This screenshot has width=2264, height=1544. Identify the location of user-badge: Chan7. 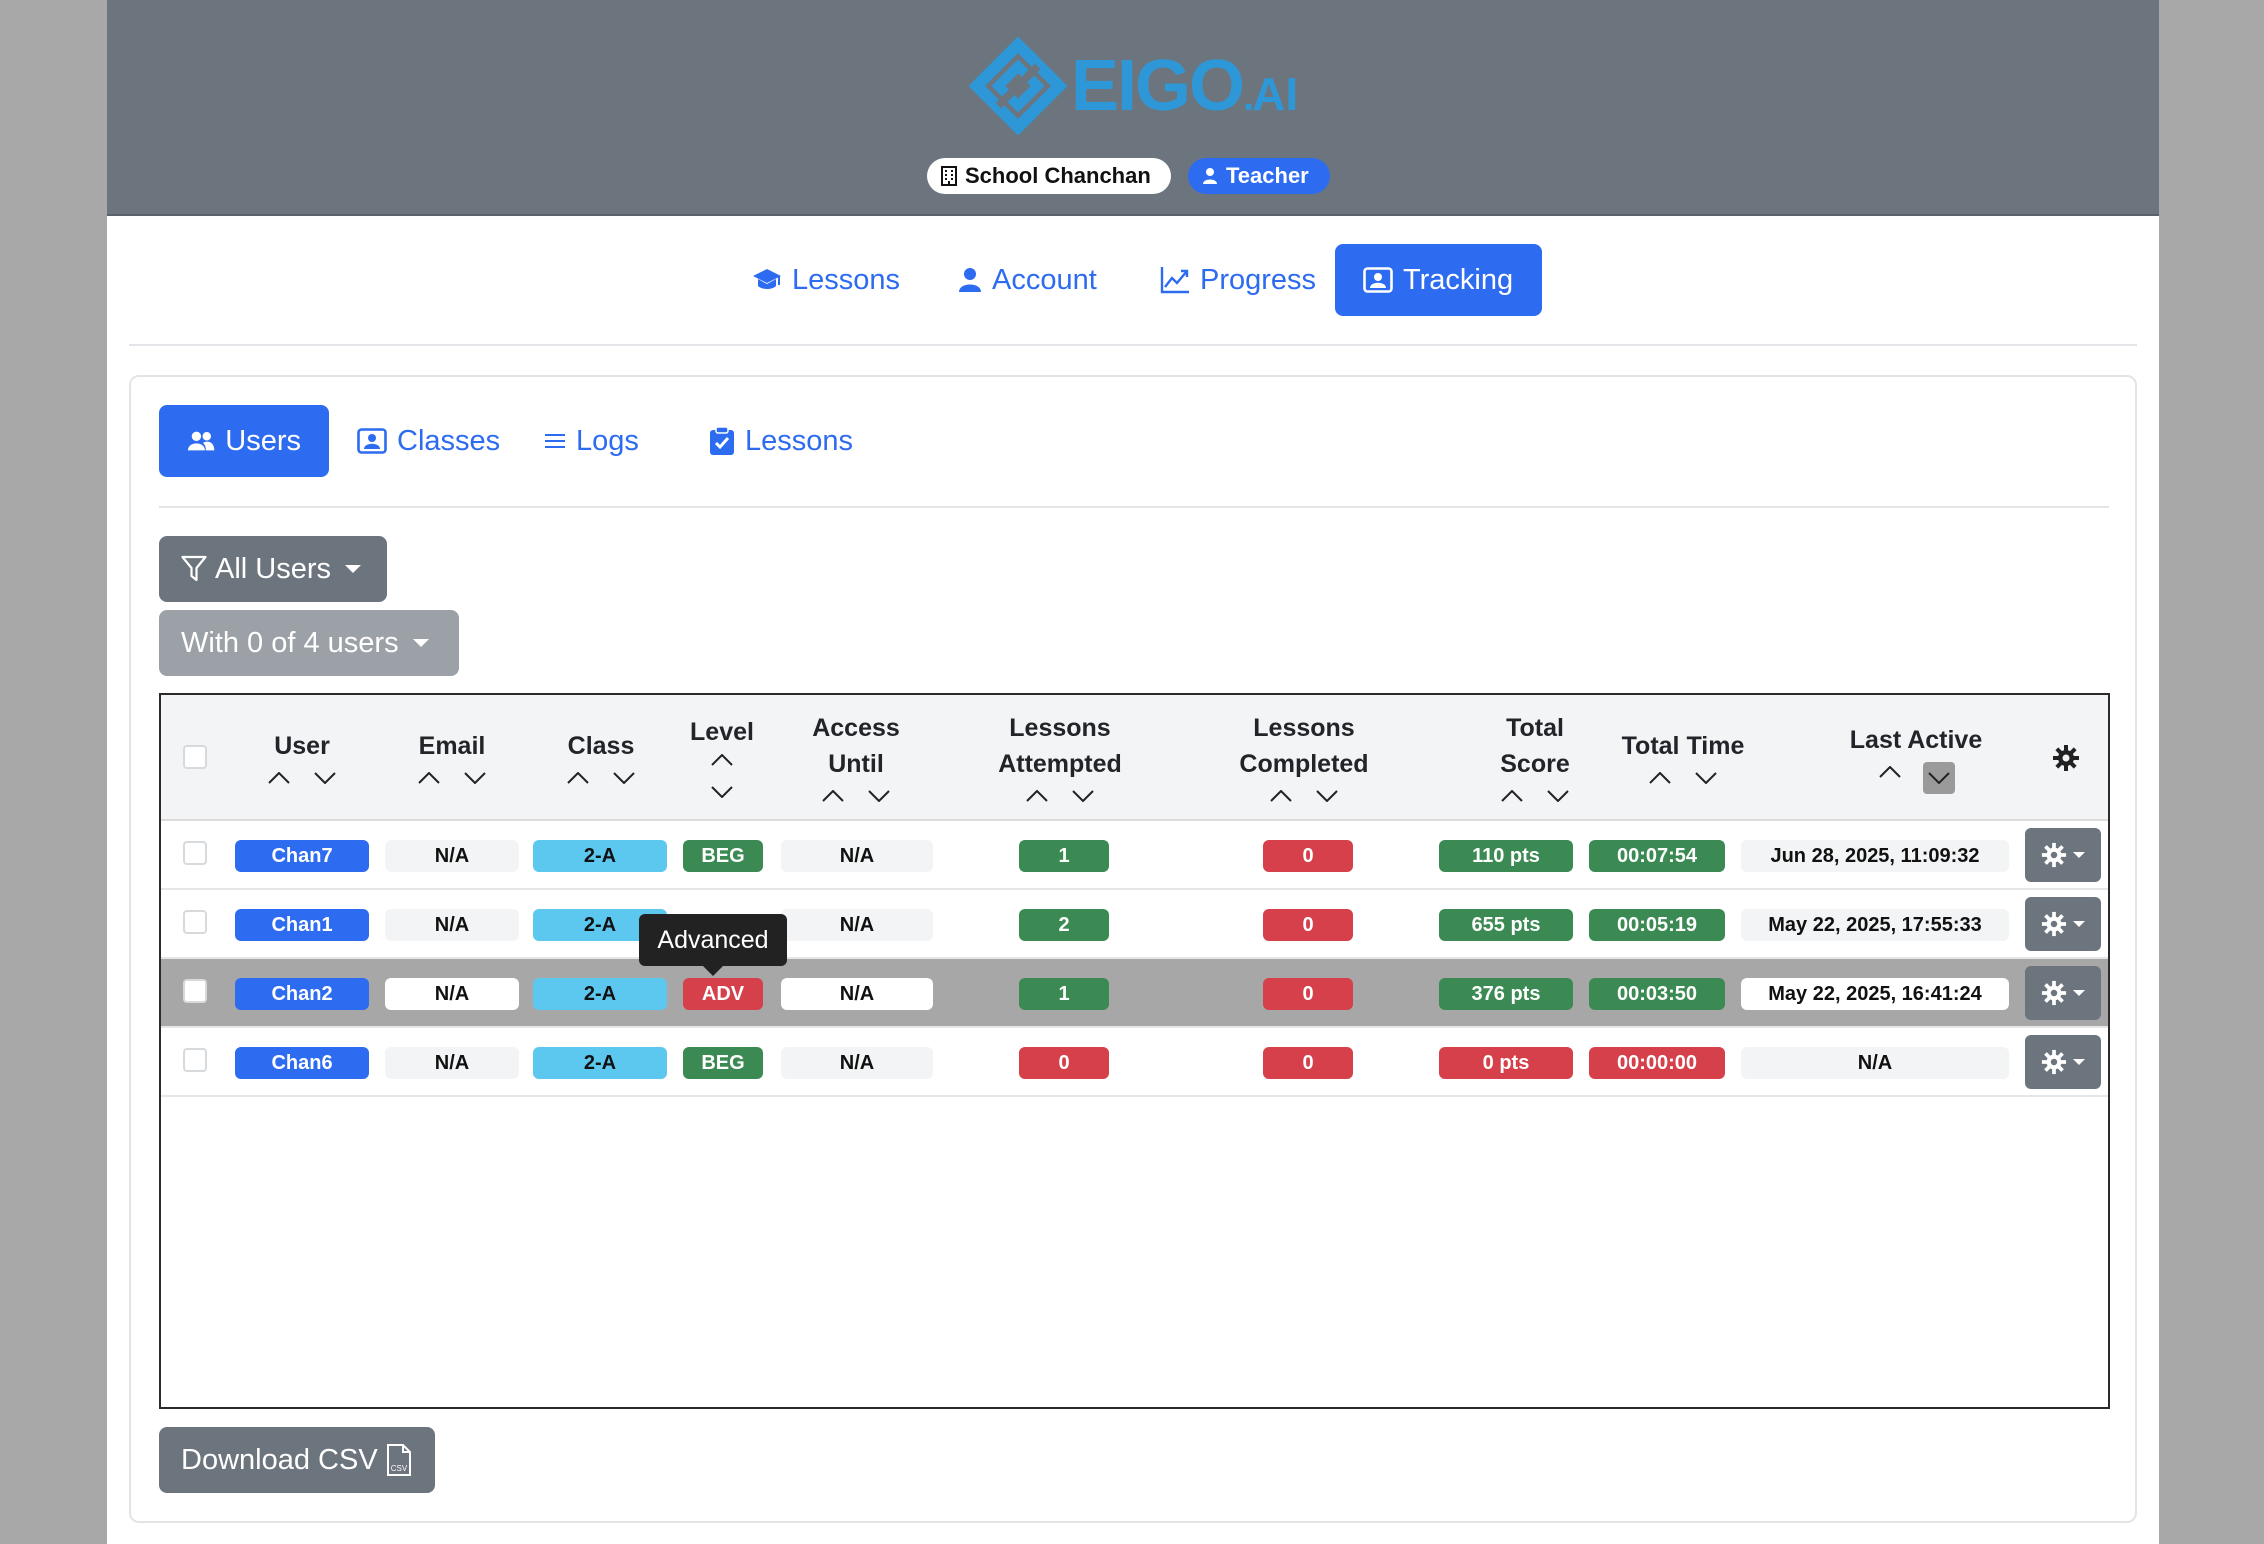
(302, 856).